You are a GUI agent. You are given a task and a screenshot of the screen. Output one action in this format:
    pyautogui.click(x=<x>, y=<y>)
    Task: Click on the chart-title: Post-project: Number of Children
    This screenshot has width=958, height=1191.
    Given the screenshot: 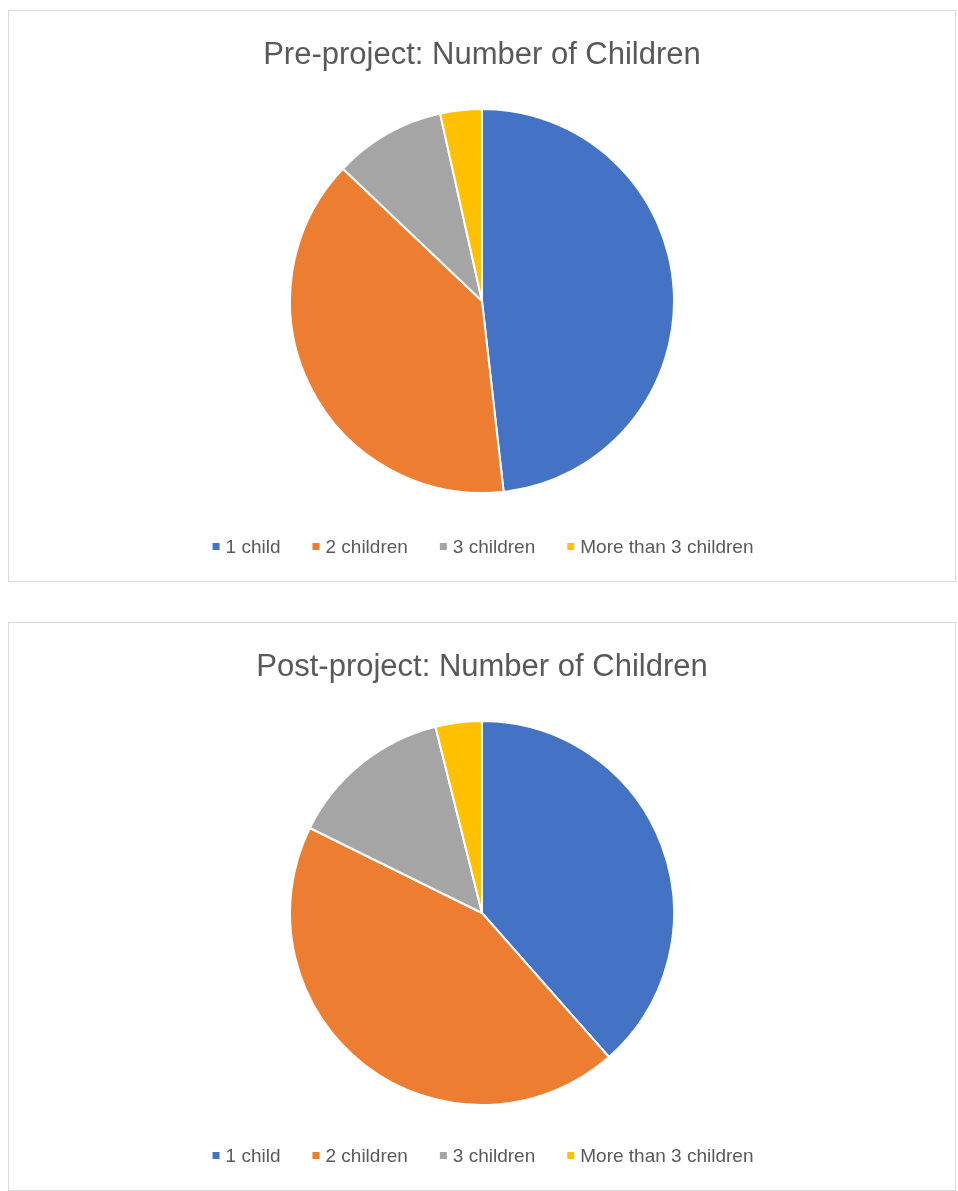 What is the action you would take?
    pyautogui.click(x=482, y=665)
    